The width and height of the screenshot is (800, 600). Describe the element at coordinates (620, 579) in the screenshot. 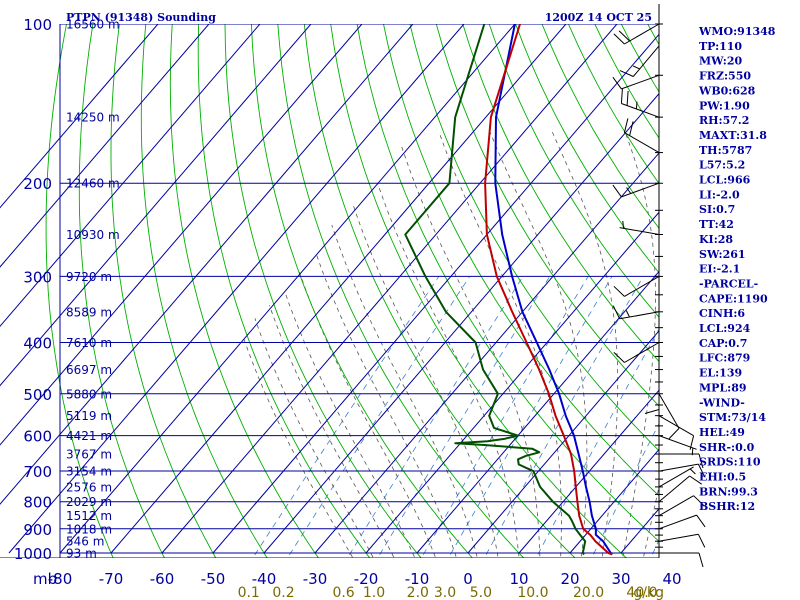

I see `temperature-tick-label: 30` at that location.